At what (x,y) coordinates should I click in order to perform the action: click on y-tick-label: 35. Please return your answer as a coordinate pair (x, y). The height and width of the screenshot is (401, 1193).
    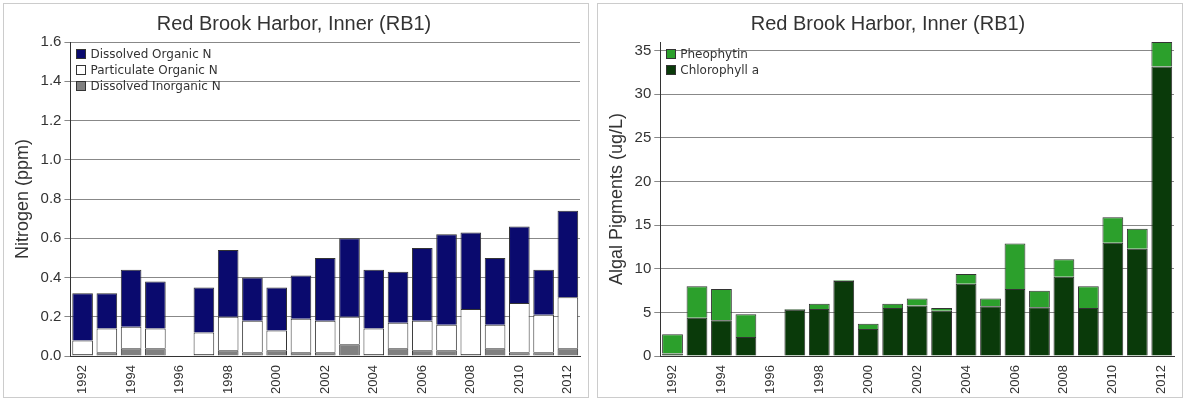
    Looking at the image, I should click on (643, 49).